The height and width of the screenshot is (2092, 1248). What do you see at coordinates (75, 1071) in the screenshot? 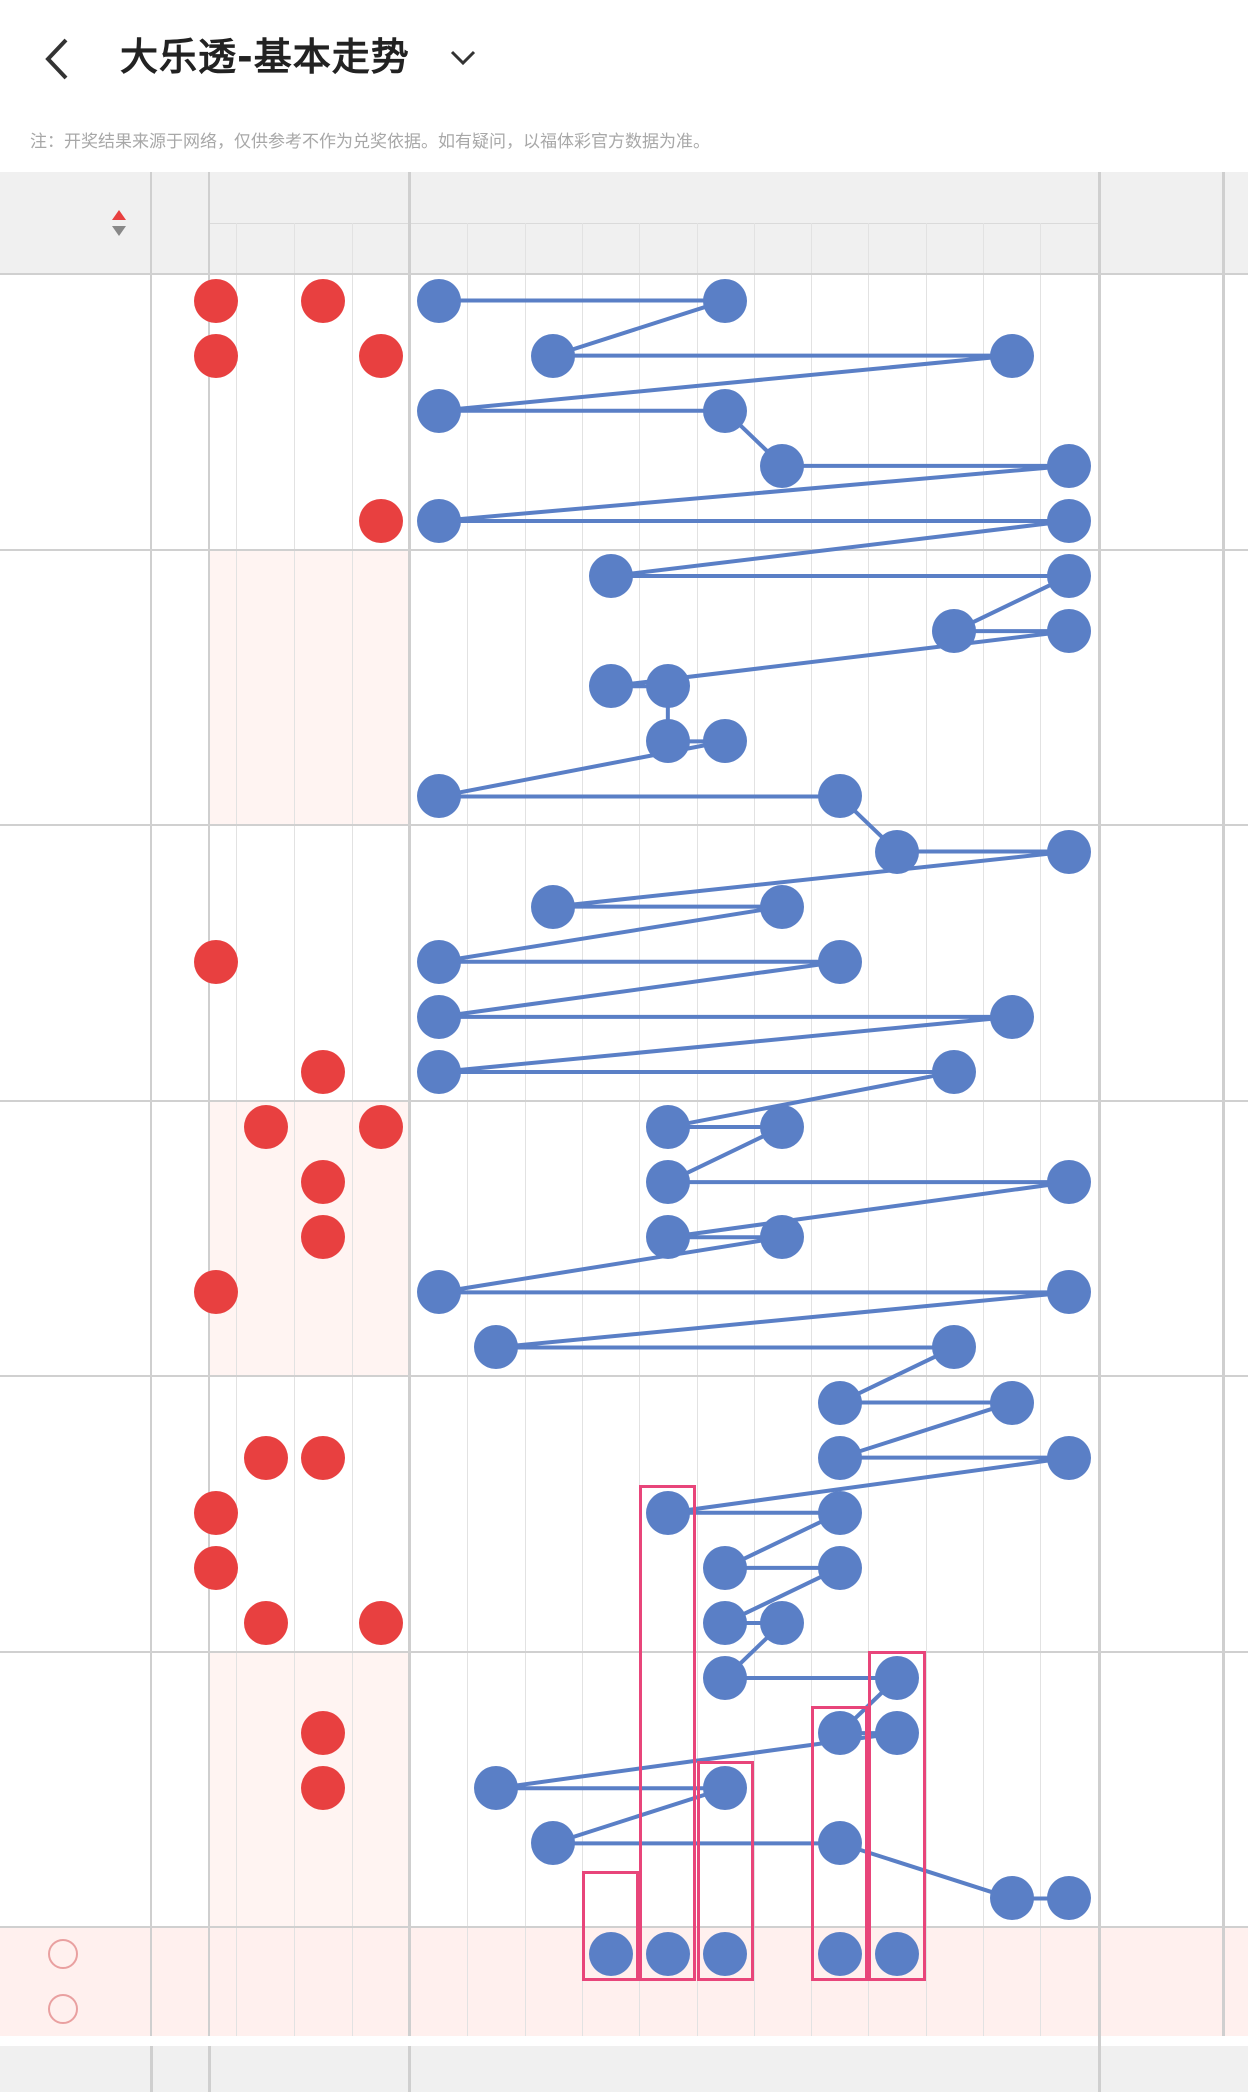
I see `issue-cell` at bounding box center [75, 1071].